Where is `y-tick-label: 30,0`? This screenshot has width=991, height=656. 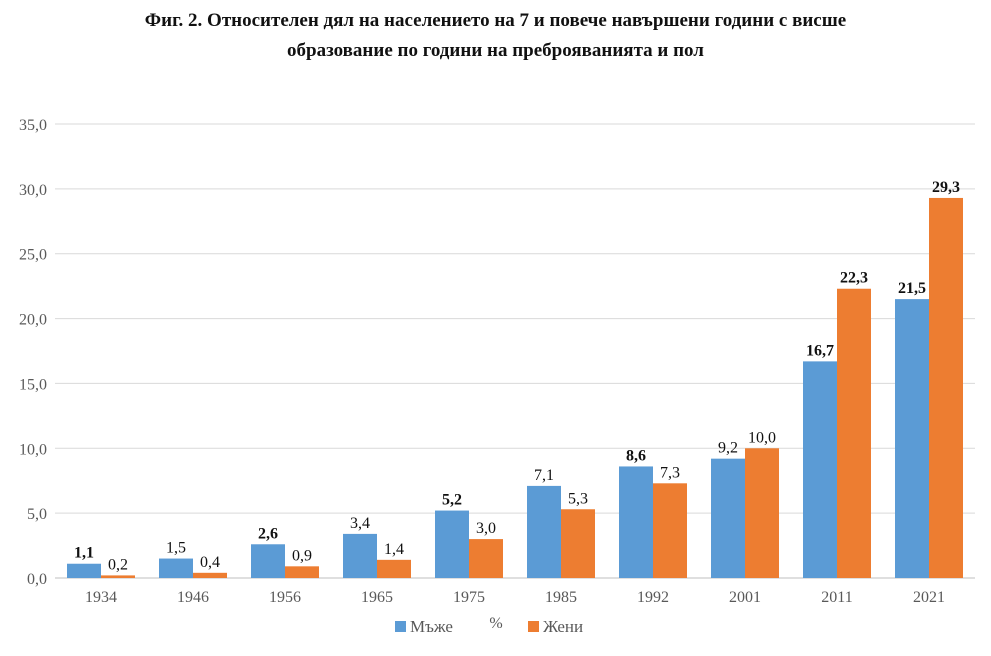 y-tick-label: 30,0 is located at coordinates (33, 190).